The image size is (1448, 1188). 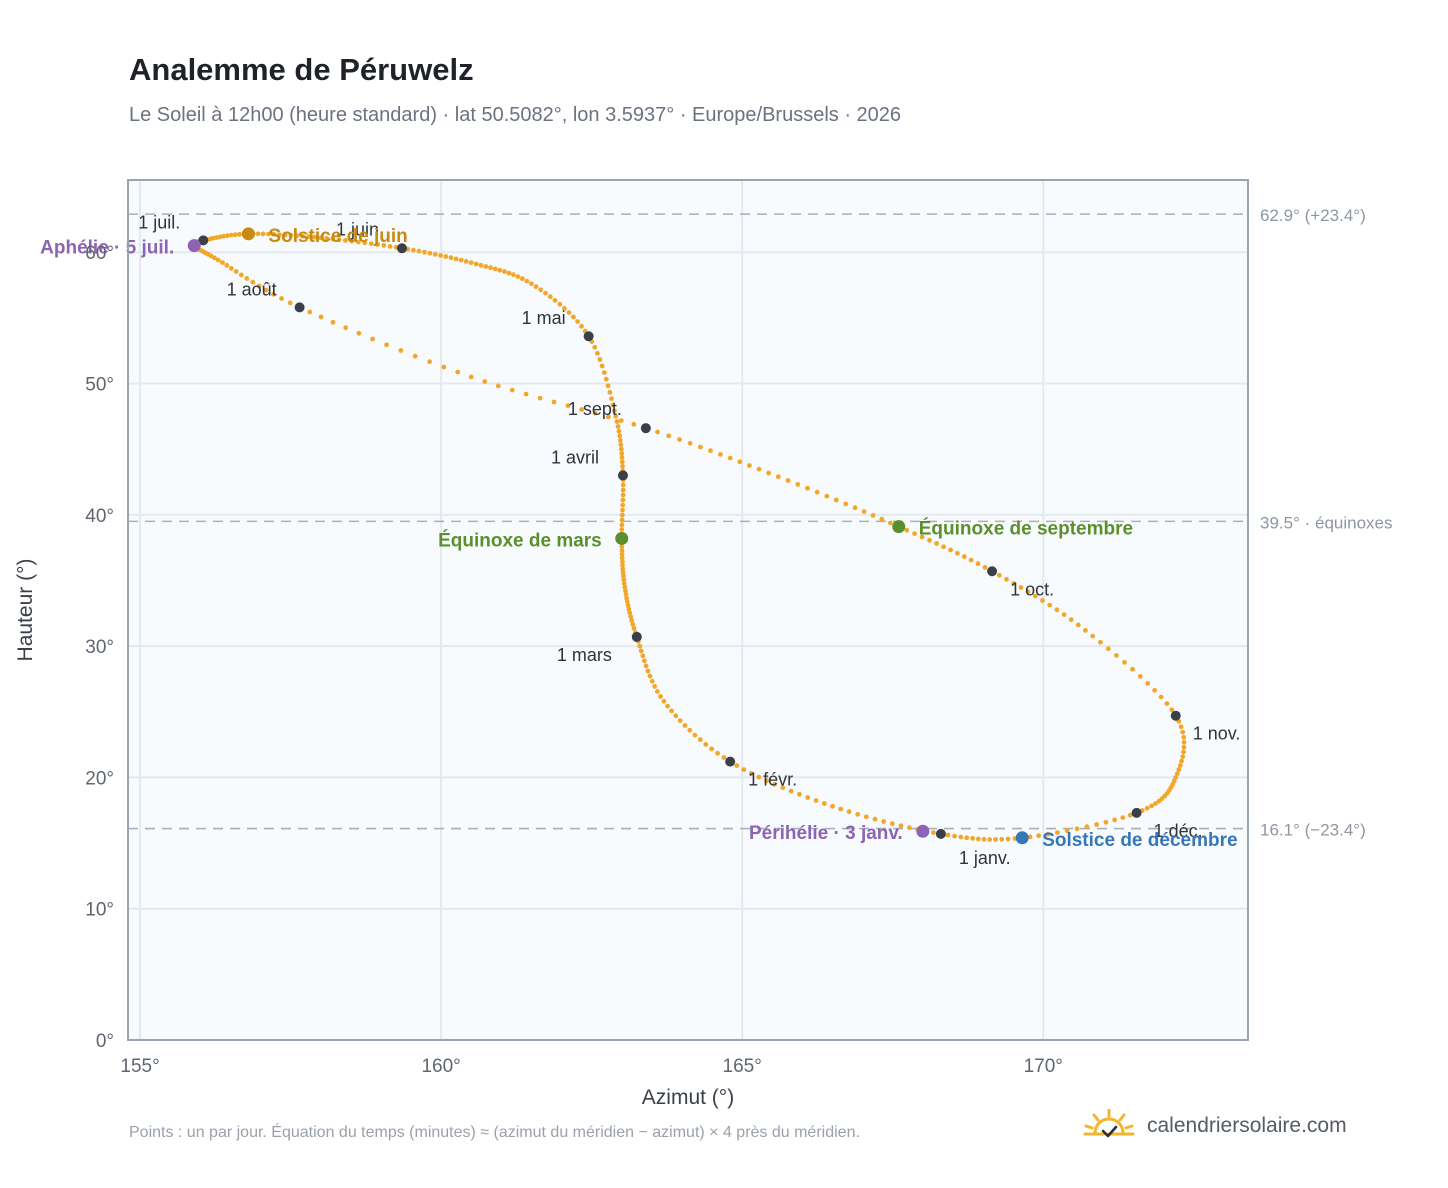 What do you see at coordinates (826, 833) in the screenshot?
I see `event-label: Périhélie · 3 janv.` at bounding box center [826, 833].